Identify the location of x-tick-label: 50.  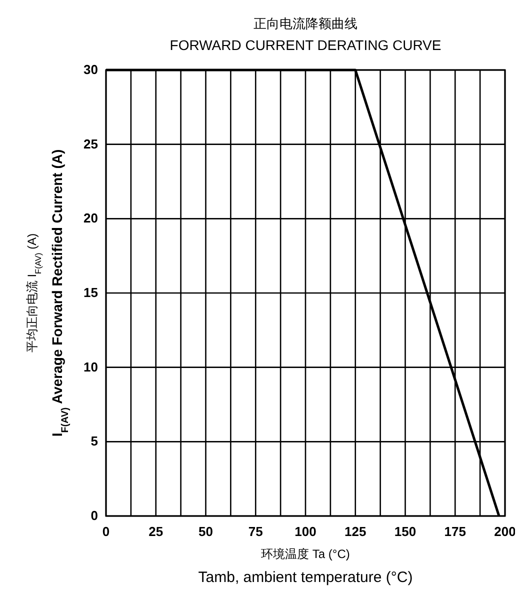
(205, 531).